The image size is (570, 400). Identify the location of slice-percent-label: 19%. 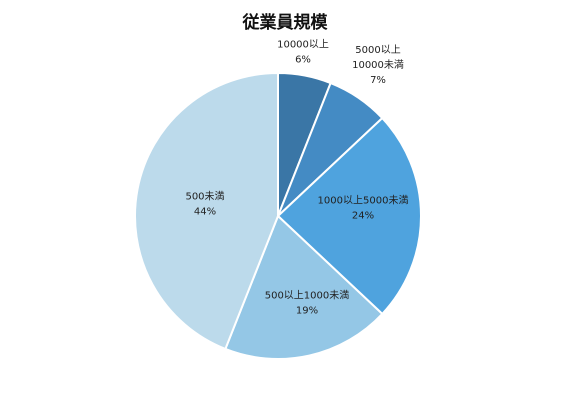
(307, 311).